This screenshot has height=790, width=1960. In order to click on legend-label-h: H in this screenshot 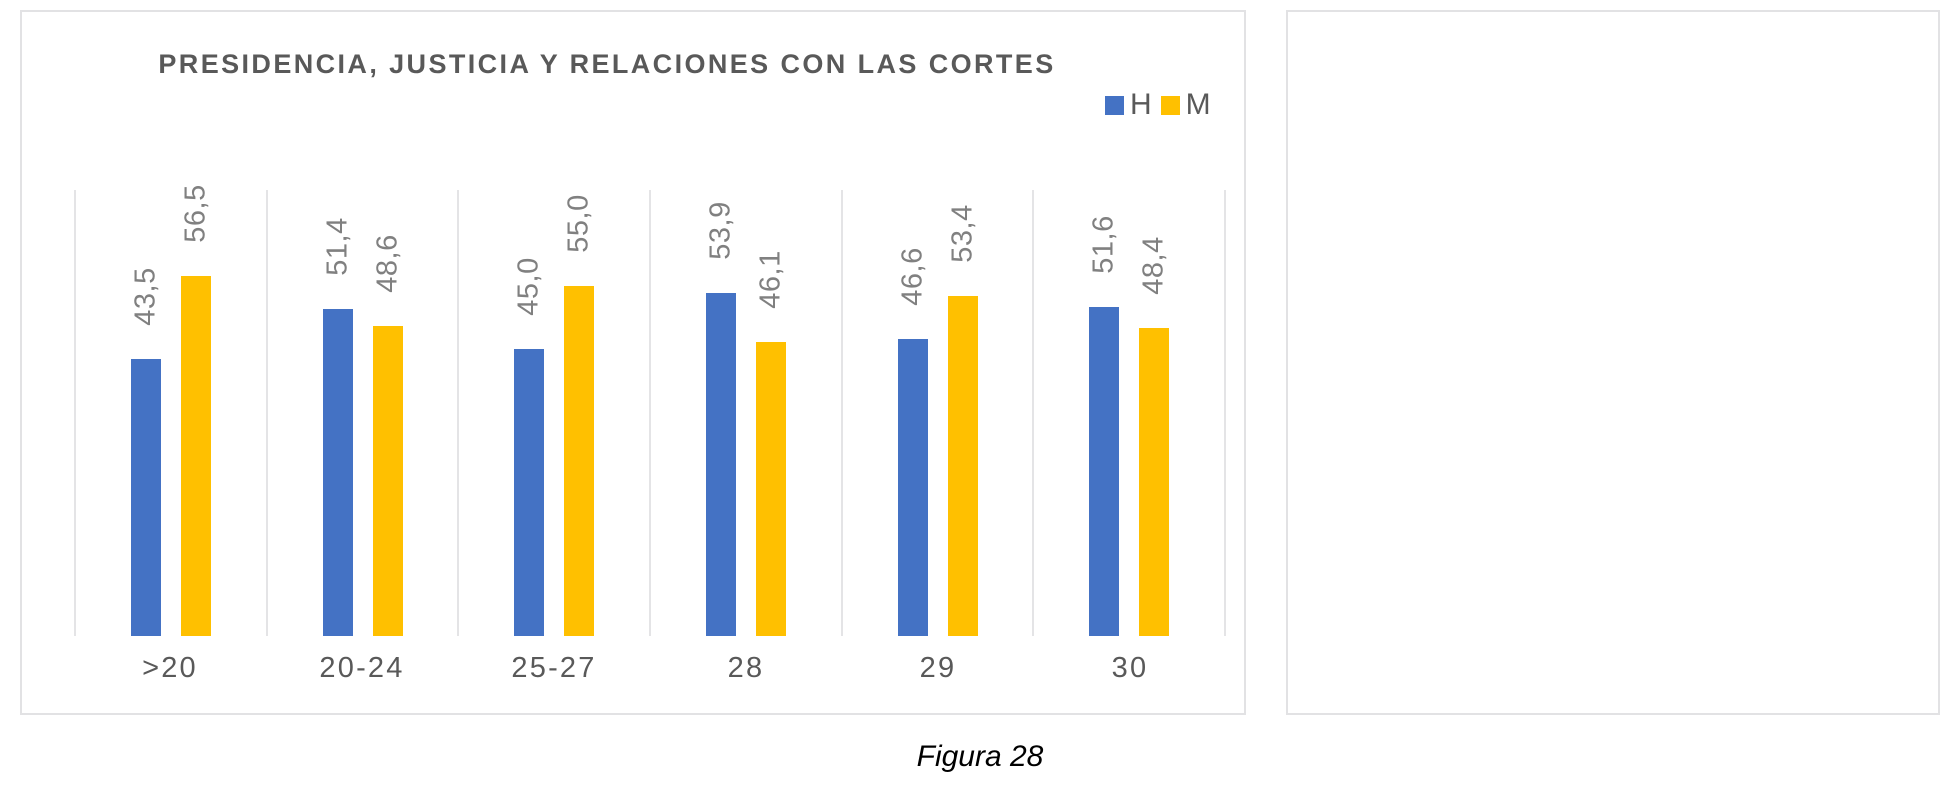, I will do `click(1141, 104)`.